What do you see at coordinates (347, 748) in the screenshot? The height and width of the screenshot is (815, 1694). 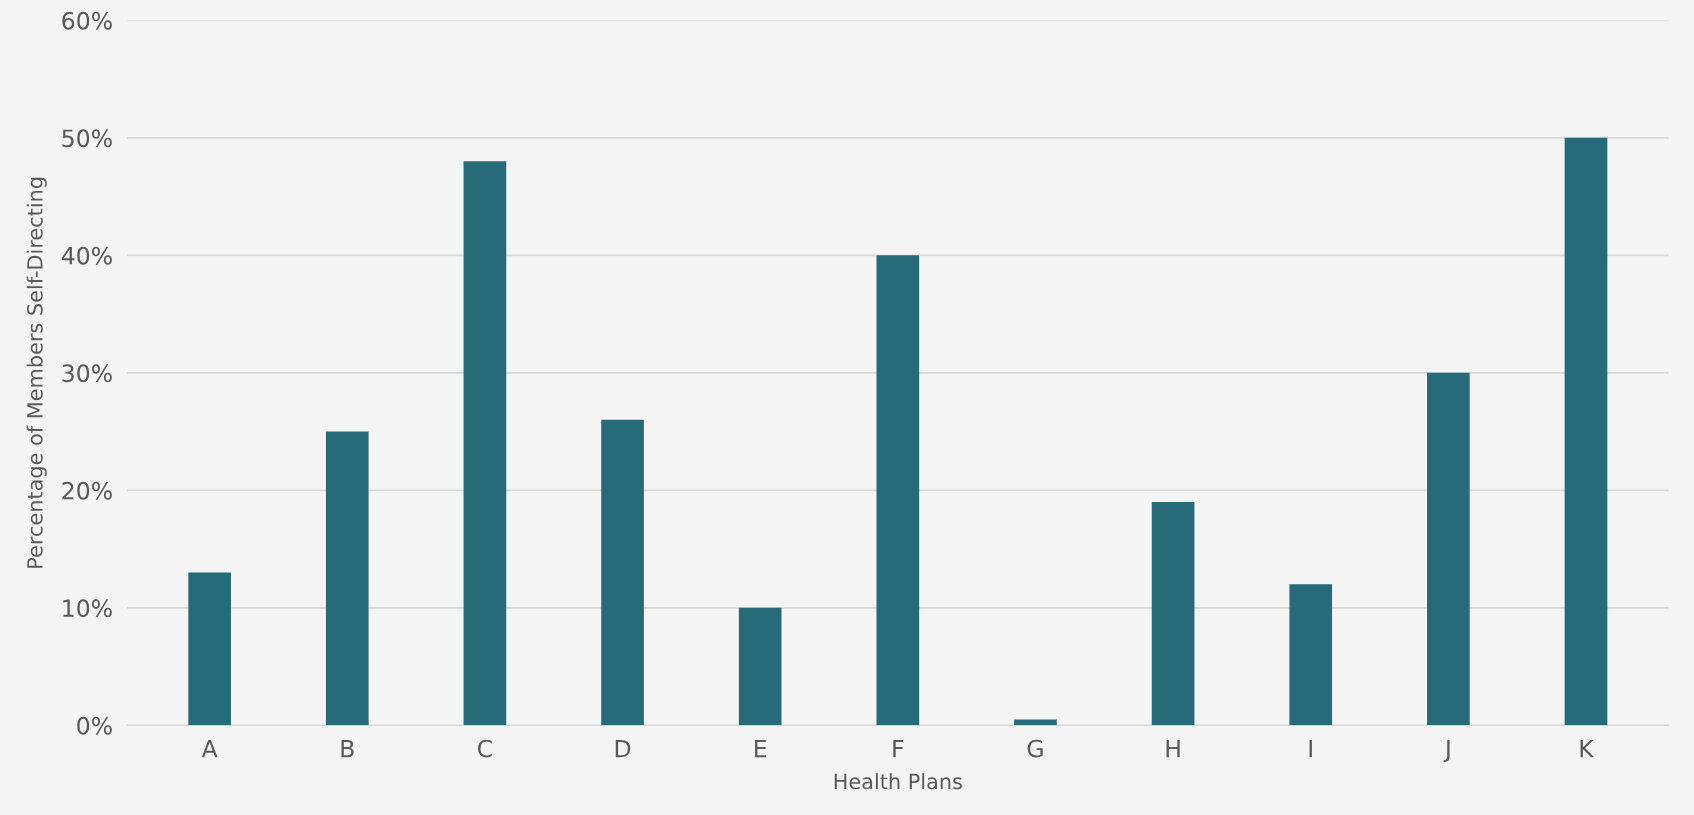 I see `x-tick-label: B` at bounding box center [347, 748].